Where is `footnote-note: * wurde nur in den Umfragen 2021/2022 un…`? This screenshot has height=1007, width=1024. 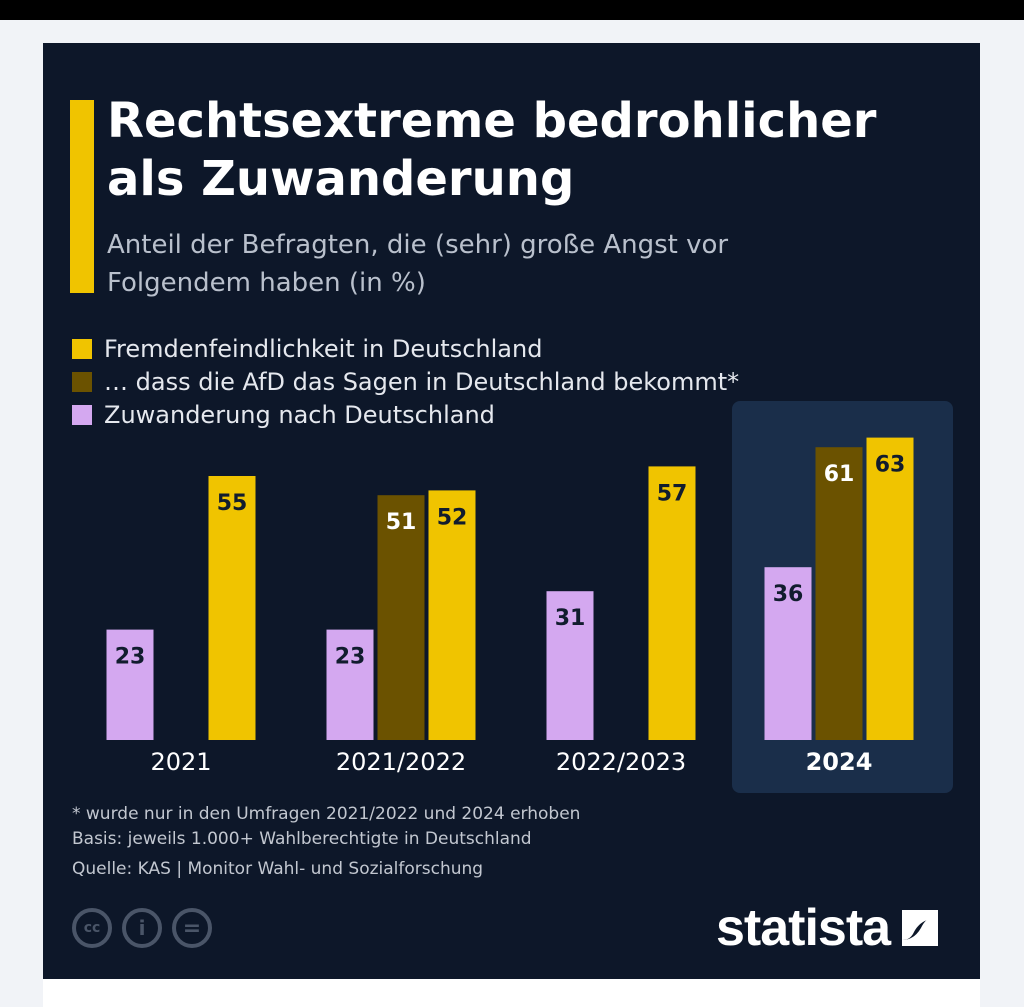 footnote-note: * wurde nur in den Umfragen 2021/2022 un… is located at coordinates (326, 814).